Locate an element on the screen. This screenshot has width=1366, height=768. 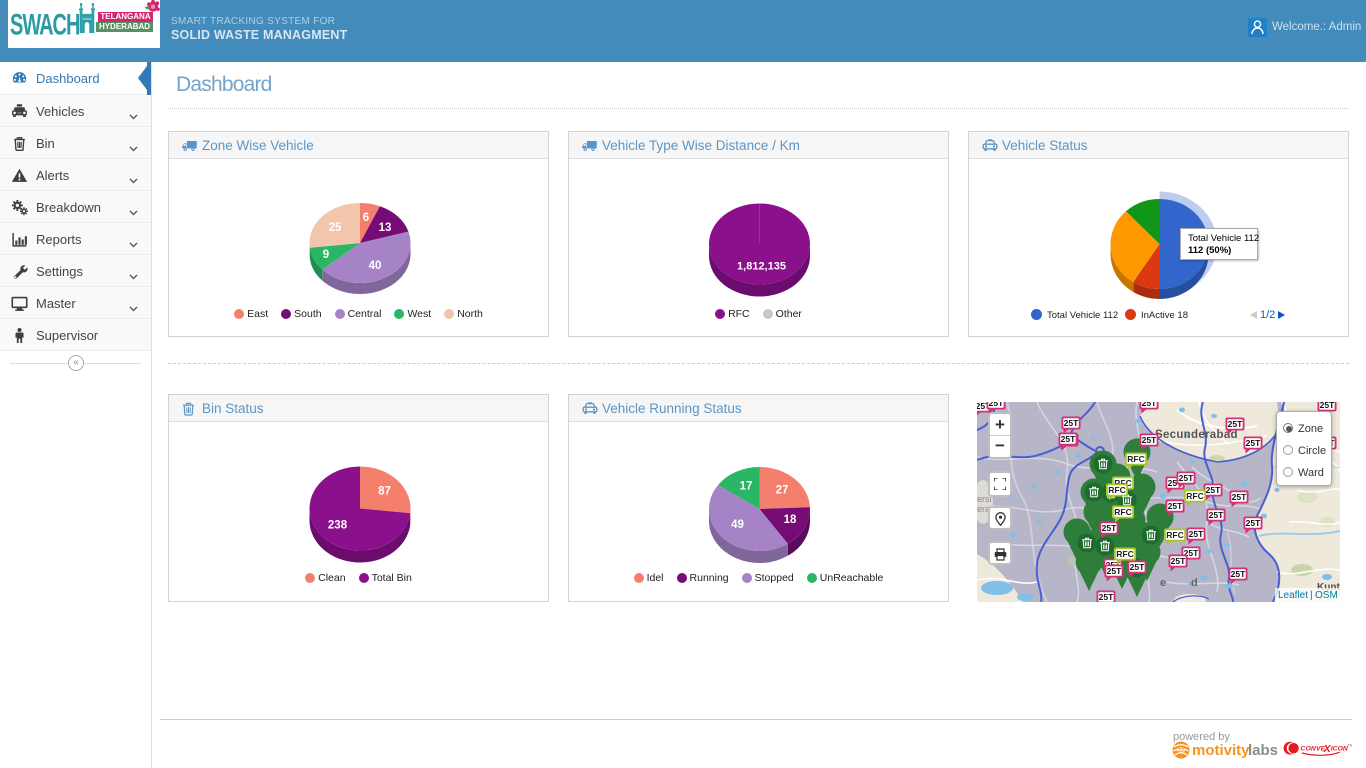
svg-text: 49 is located at coordinates (737, 525).